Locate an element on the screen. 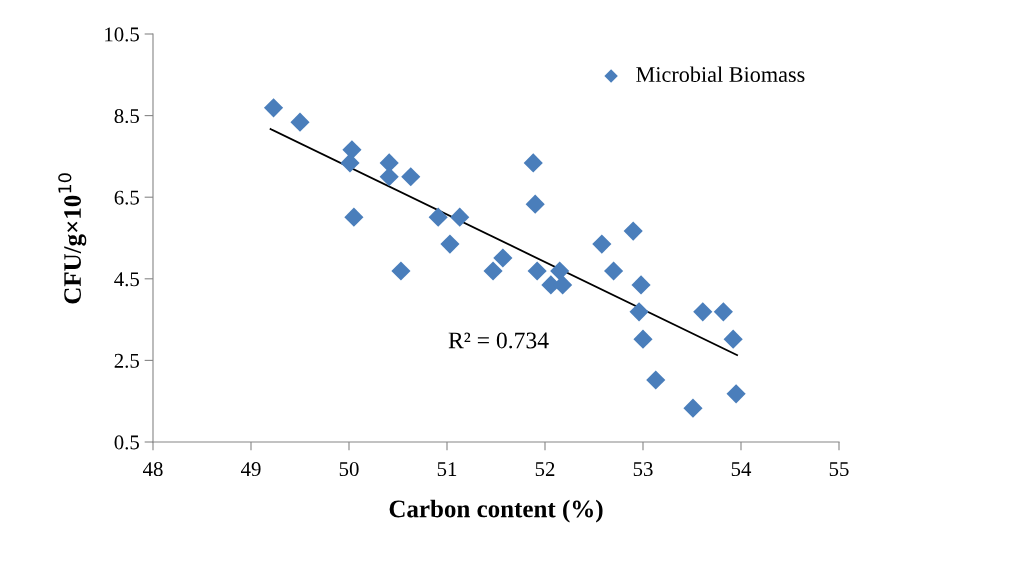 This screenshot has width=1011, height=578. x-tick-label: 53 is located at coordinates (643, 469).